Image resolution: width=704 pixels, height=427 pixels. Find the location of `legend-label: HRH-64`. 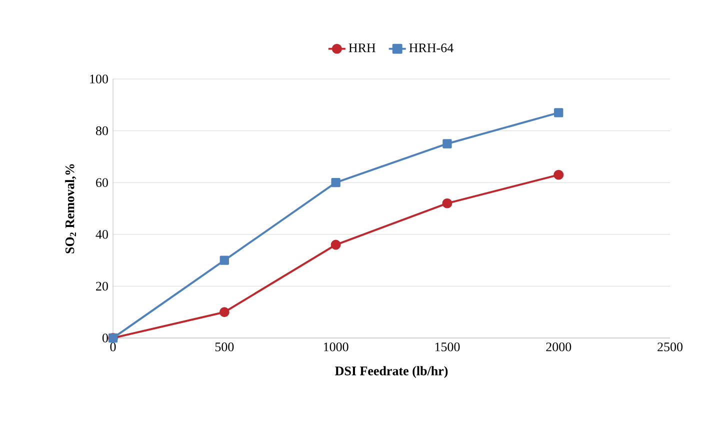

legend-label: HRH-64 is located at coordinates (431, 48).